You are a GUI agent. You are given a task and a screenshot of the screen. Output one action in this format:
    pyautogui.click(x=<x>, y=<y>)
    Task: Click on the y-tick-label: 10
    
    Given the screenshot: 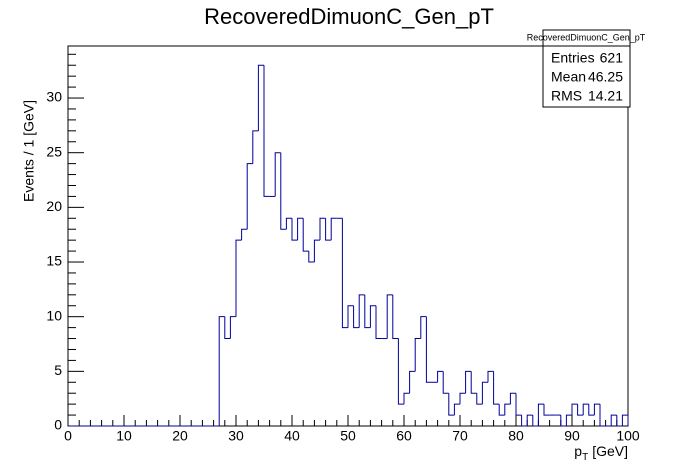 What is the action you would take?
    pyautogui.click(x=54, y=315)
    